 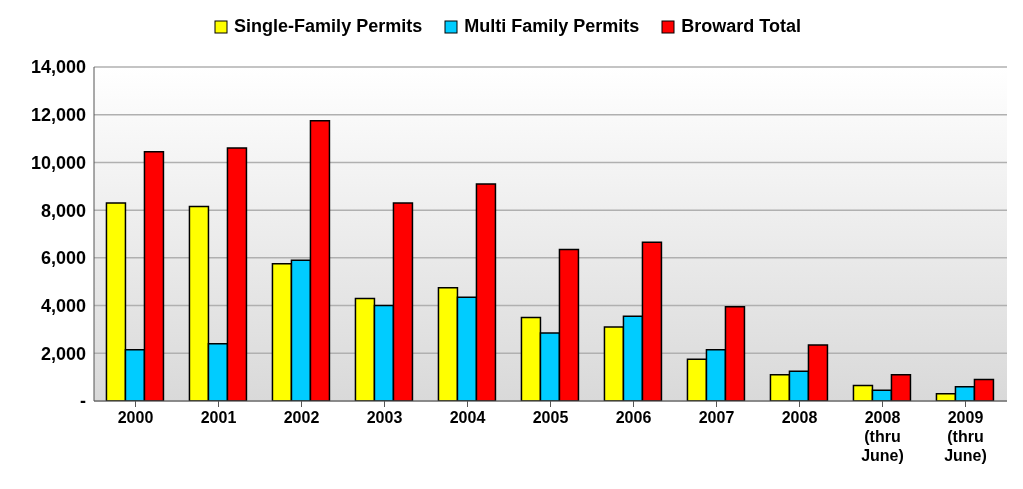 I want to click on x-tick-label: 2002, so click(x=301, y=417).